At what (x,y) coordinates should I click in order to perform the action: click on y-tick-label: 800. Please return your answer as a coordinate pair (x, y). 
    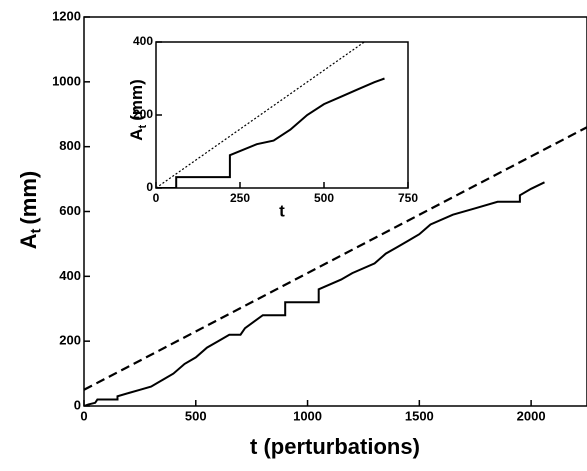
    Looking at the image, I should click on (70, 145).